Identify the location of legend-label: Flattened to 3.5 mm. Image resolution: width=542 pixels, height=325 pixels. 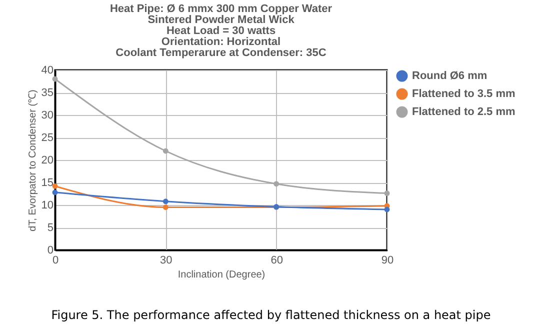
(464, 94).